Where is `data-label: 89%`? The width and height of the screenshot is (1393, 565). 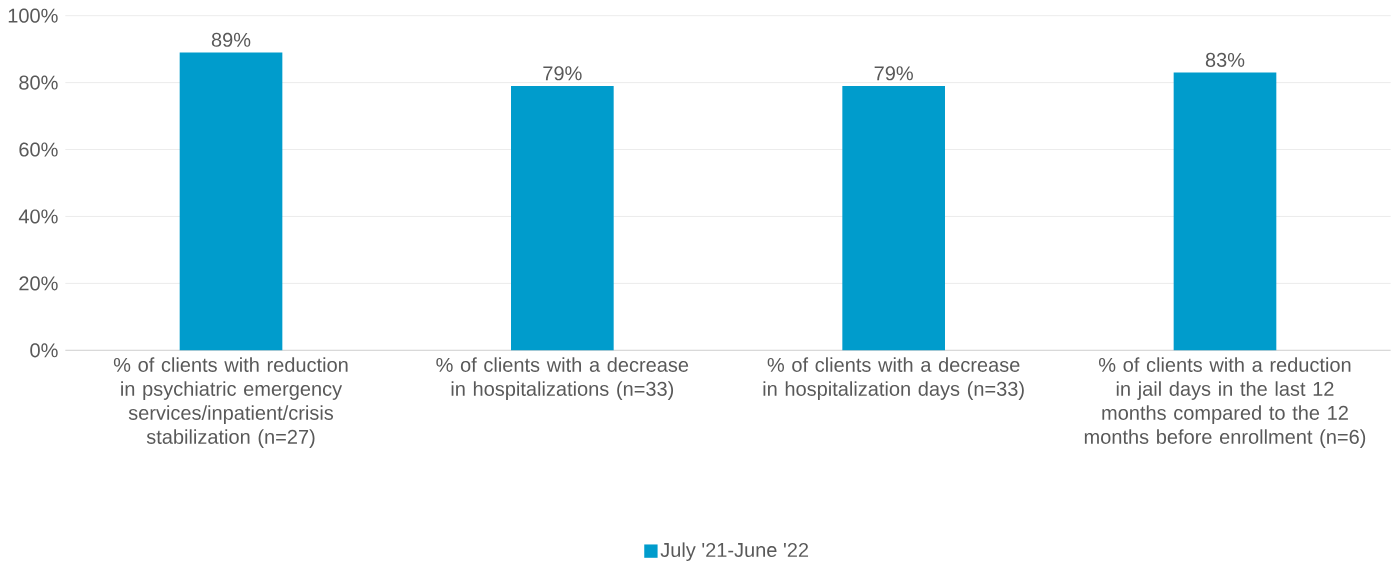
data-label: 89% is located at coordinates (231, 39).